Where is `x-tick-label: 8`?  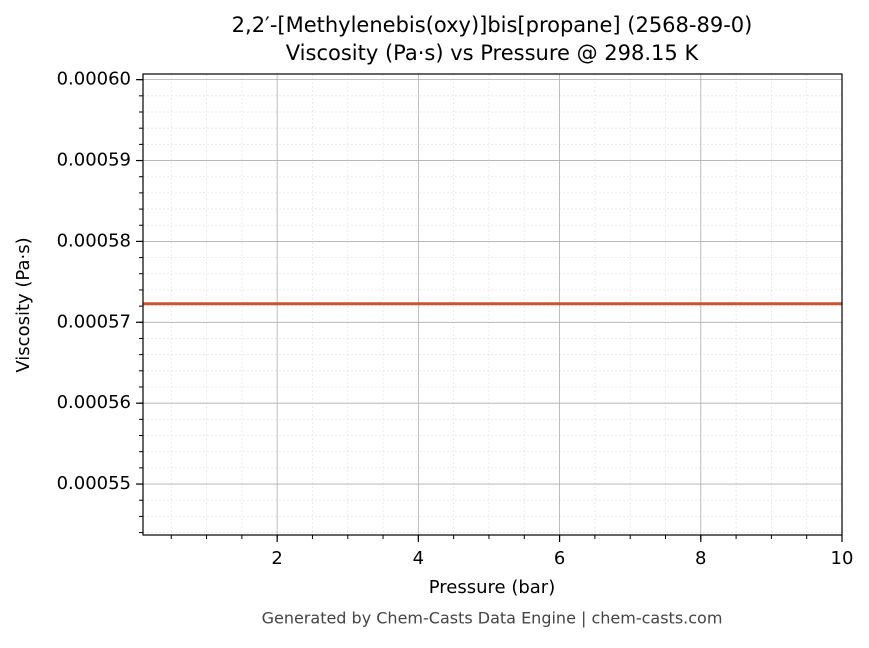
x-tick-label: 8 is located at coordinates (700, 558).